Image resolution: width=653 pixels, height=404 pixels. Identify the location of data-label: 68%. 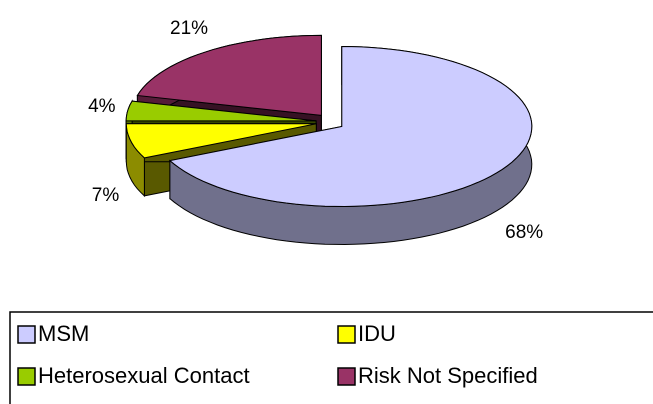
(524, 232).